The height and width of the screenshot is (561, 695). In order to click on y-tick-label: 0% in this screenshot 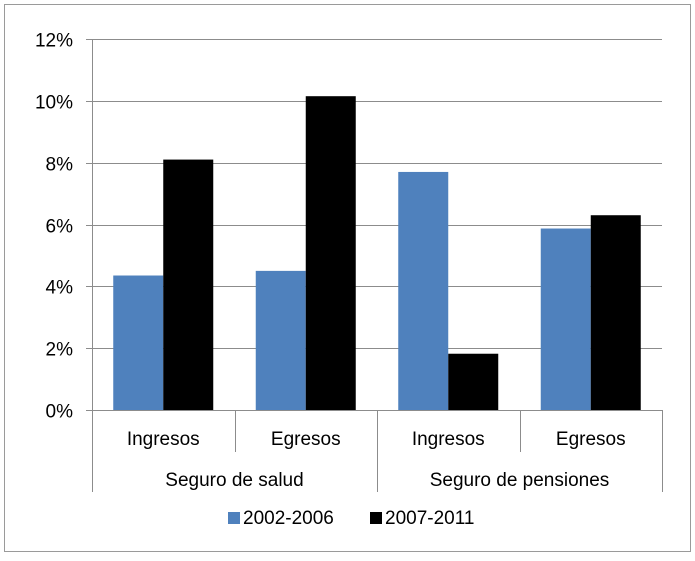, I will do `click(60, 412)`.